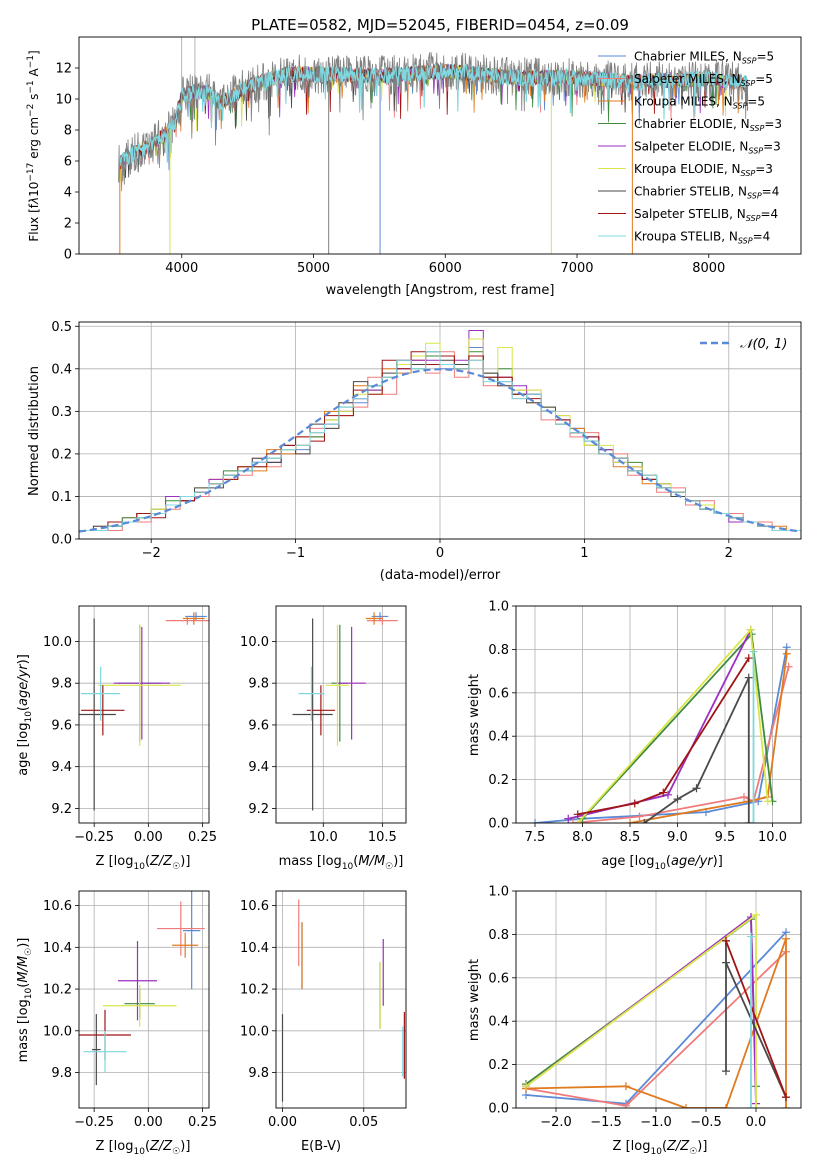 Image resolution: width=819 pixels, height=1170 pixels. What do you see at coordinates (498, 1109) in the screenshot?
I see `wz-ytick-label: 0.0` at bounding box center [498, 1109].